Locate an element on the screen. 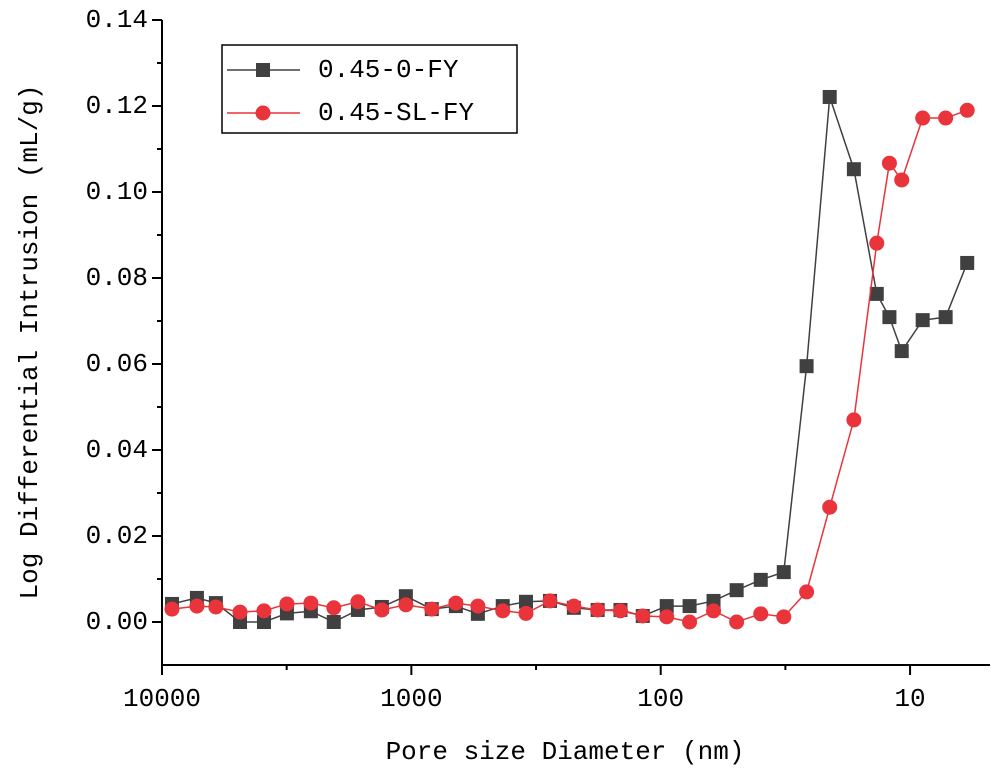 The height and width of the screenshot is (779, 996). y-tick-label: 0.08 is located at coordinates (117, 278).